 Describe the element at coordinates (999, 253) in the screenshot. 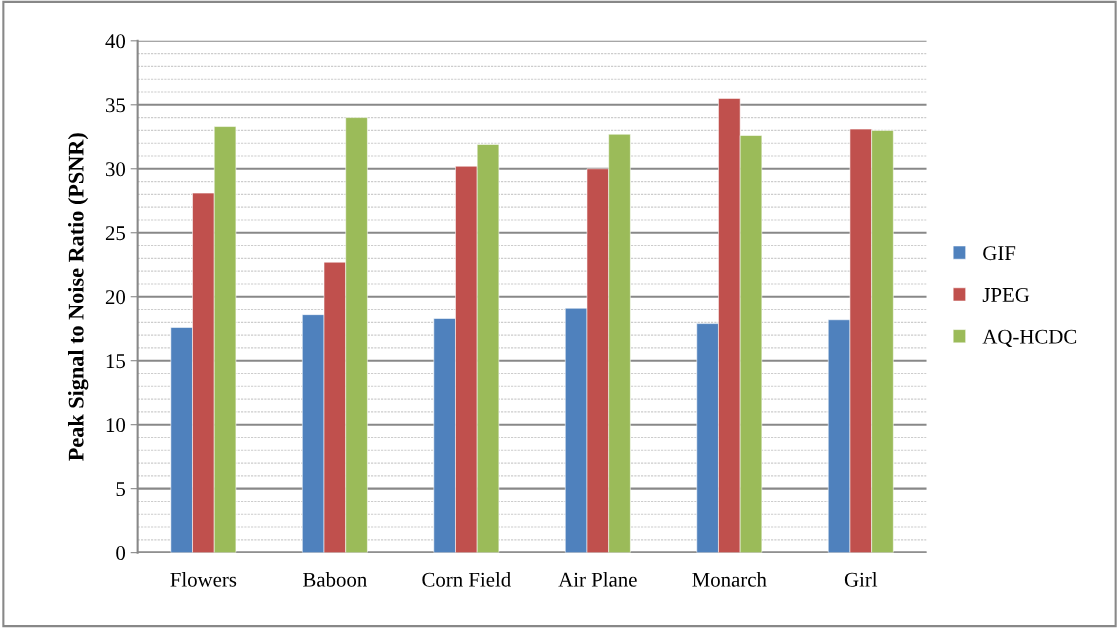

I see `legend-label: GIF` at that location.